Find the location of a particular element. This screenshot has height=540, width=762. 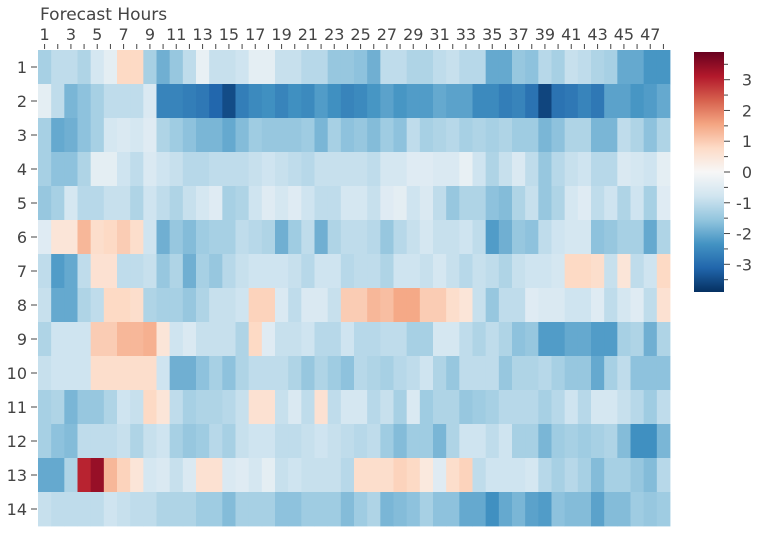

x-tick-label: 5 is located at coordinates (97, 34).